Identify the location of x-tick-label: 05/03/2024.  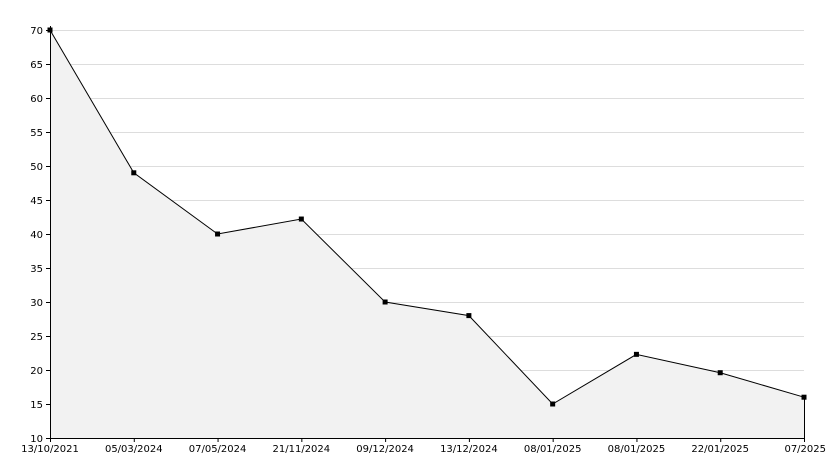
(134, 449).